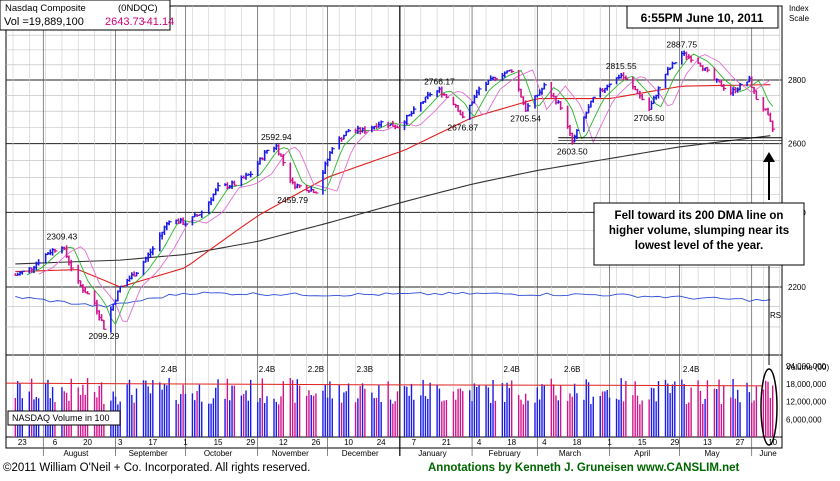 This screenshot has height=481, width=840. I want to click on volume-average-line, so click(384, 384).